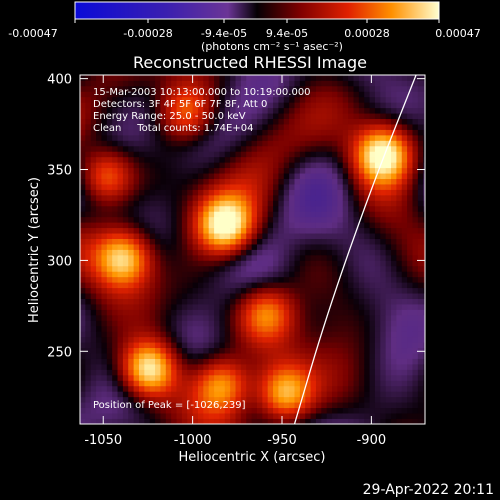 This screenshot has height=500, width=500. Describe the element at coordinates (257, 10) in the screenshot. I see `colorbar-gradient` at that location.